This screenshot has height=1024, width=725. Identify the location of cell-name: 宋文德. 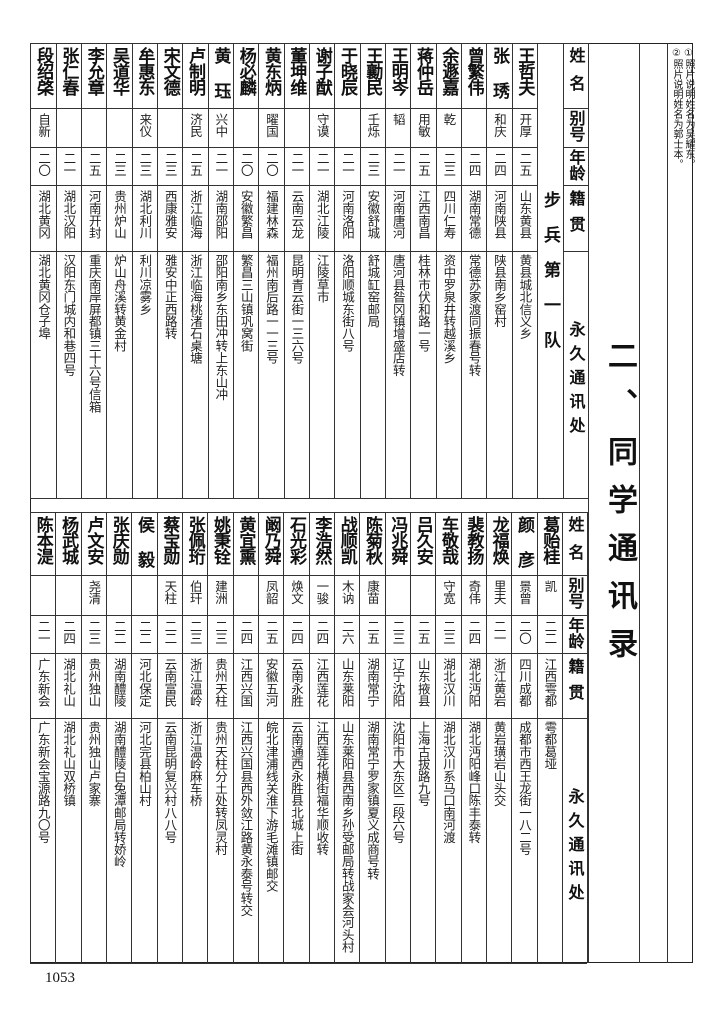
(169, 71).